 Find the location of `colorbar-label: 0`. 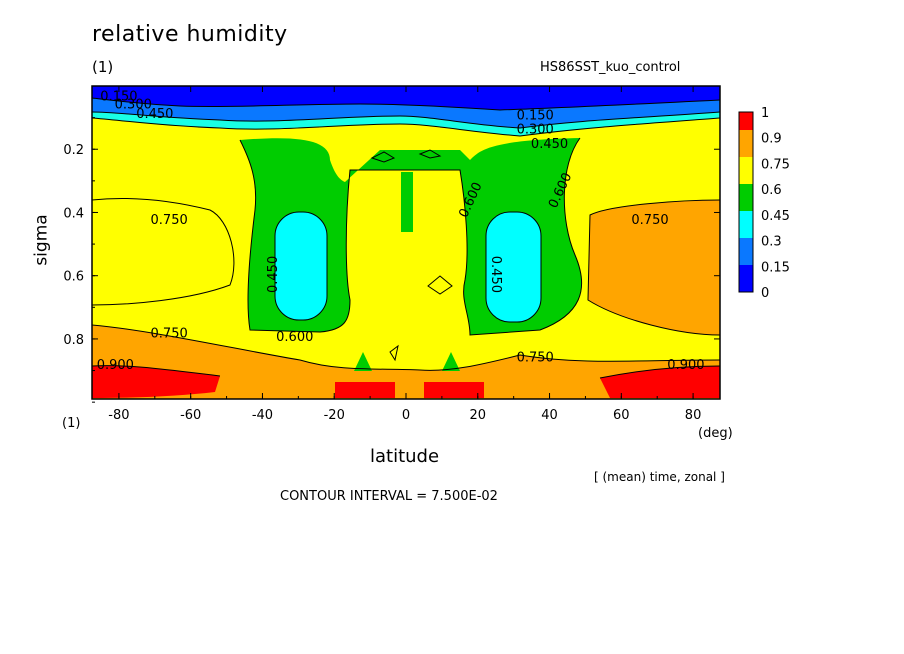

colorbar-label: 0 is located at coordinates (765, 293).